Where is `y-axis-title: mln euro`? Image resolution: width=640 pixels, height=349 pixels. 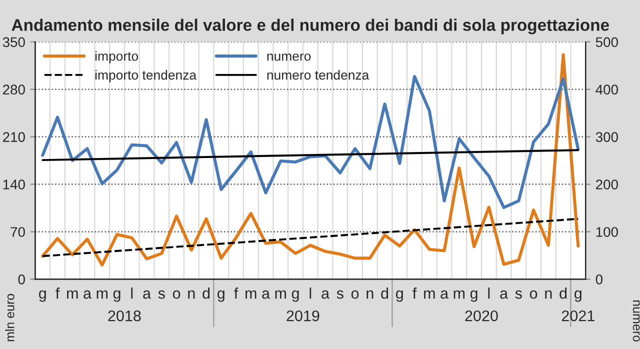 y-axis-title: mln euro is located at coordinates (9, 318).